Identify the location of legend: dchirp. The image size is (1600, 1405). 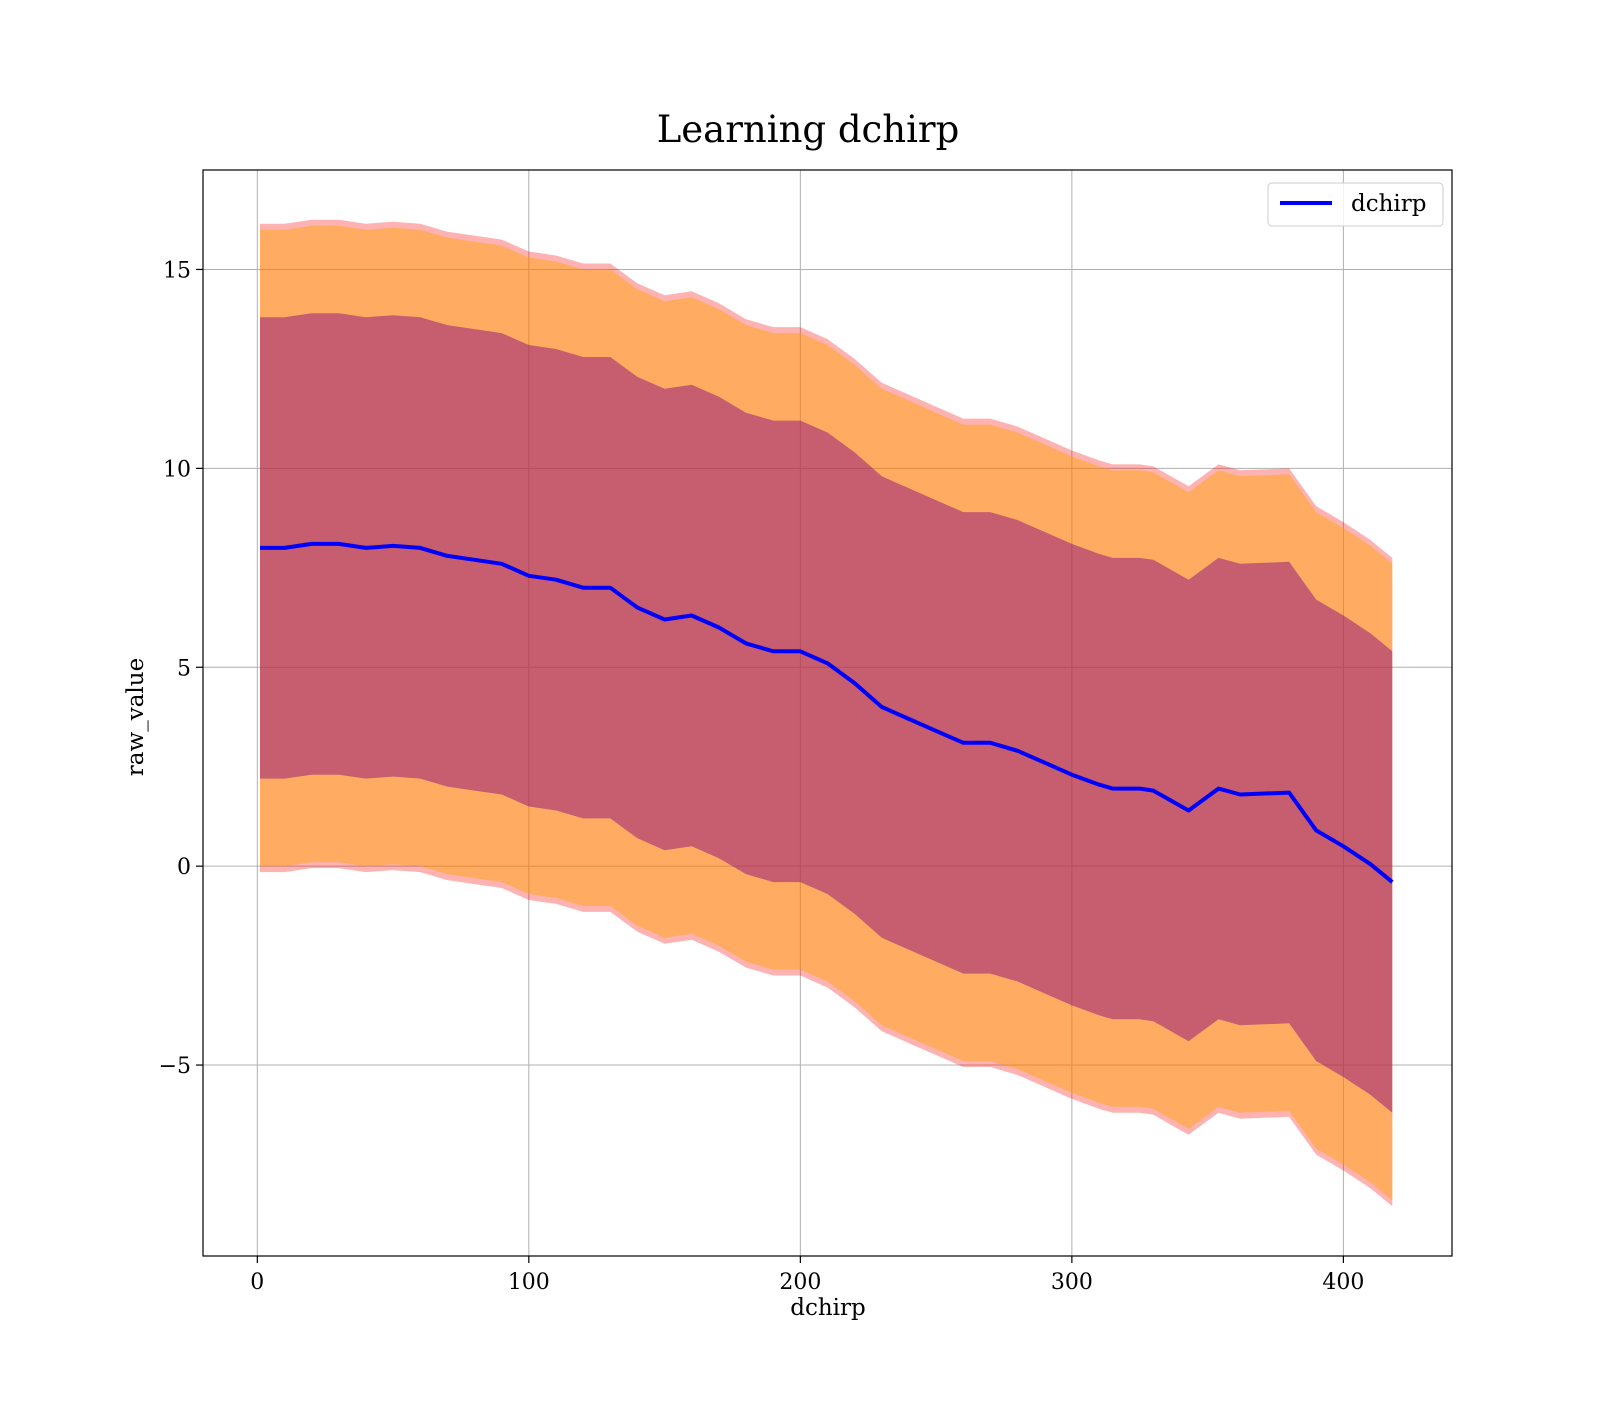
(1355, 204).